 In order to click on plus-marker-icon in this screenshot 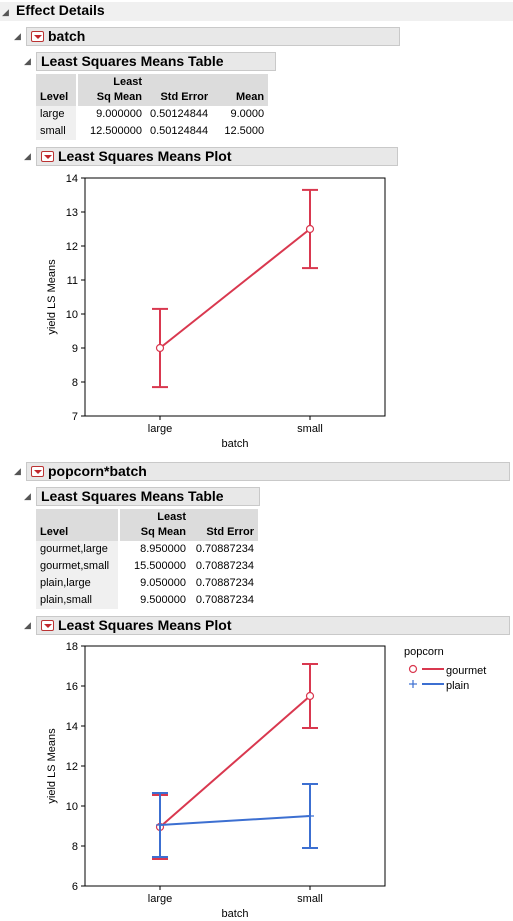, I will do `click(426, 684)`.